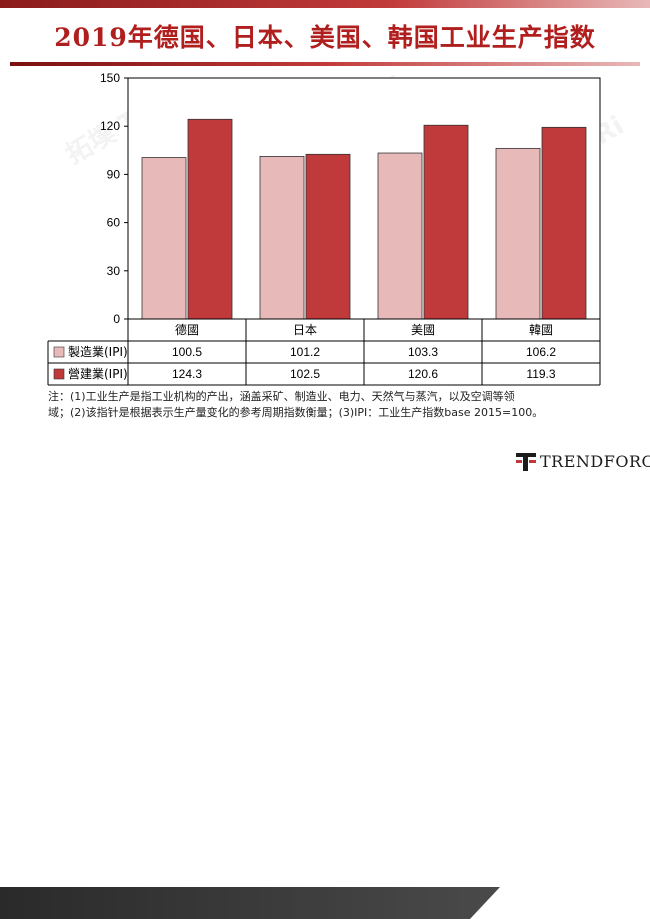 The width and height of the screenshot is (650, 919). Describe the element at coordinates (116, 319) in the screenshot. I see `y-tick-label: 0` at that location.